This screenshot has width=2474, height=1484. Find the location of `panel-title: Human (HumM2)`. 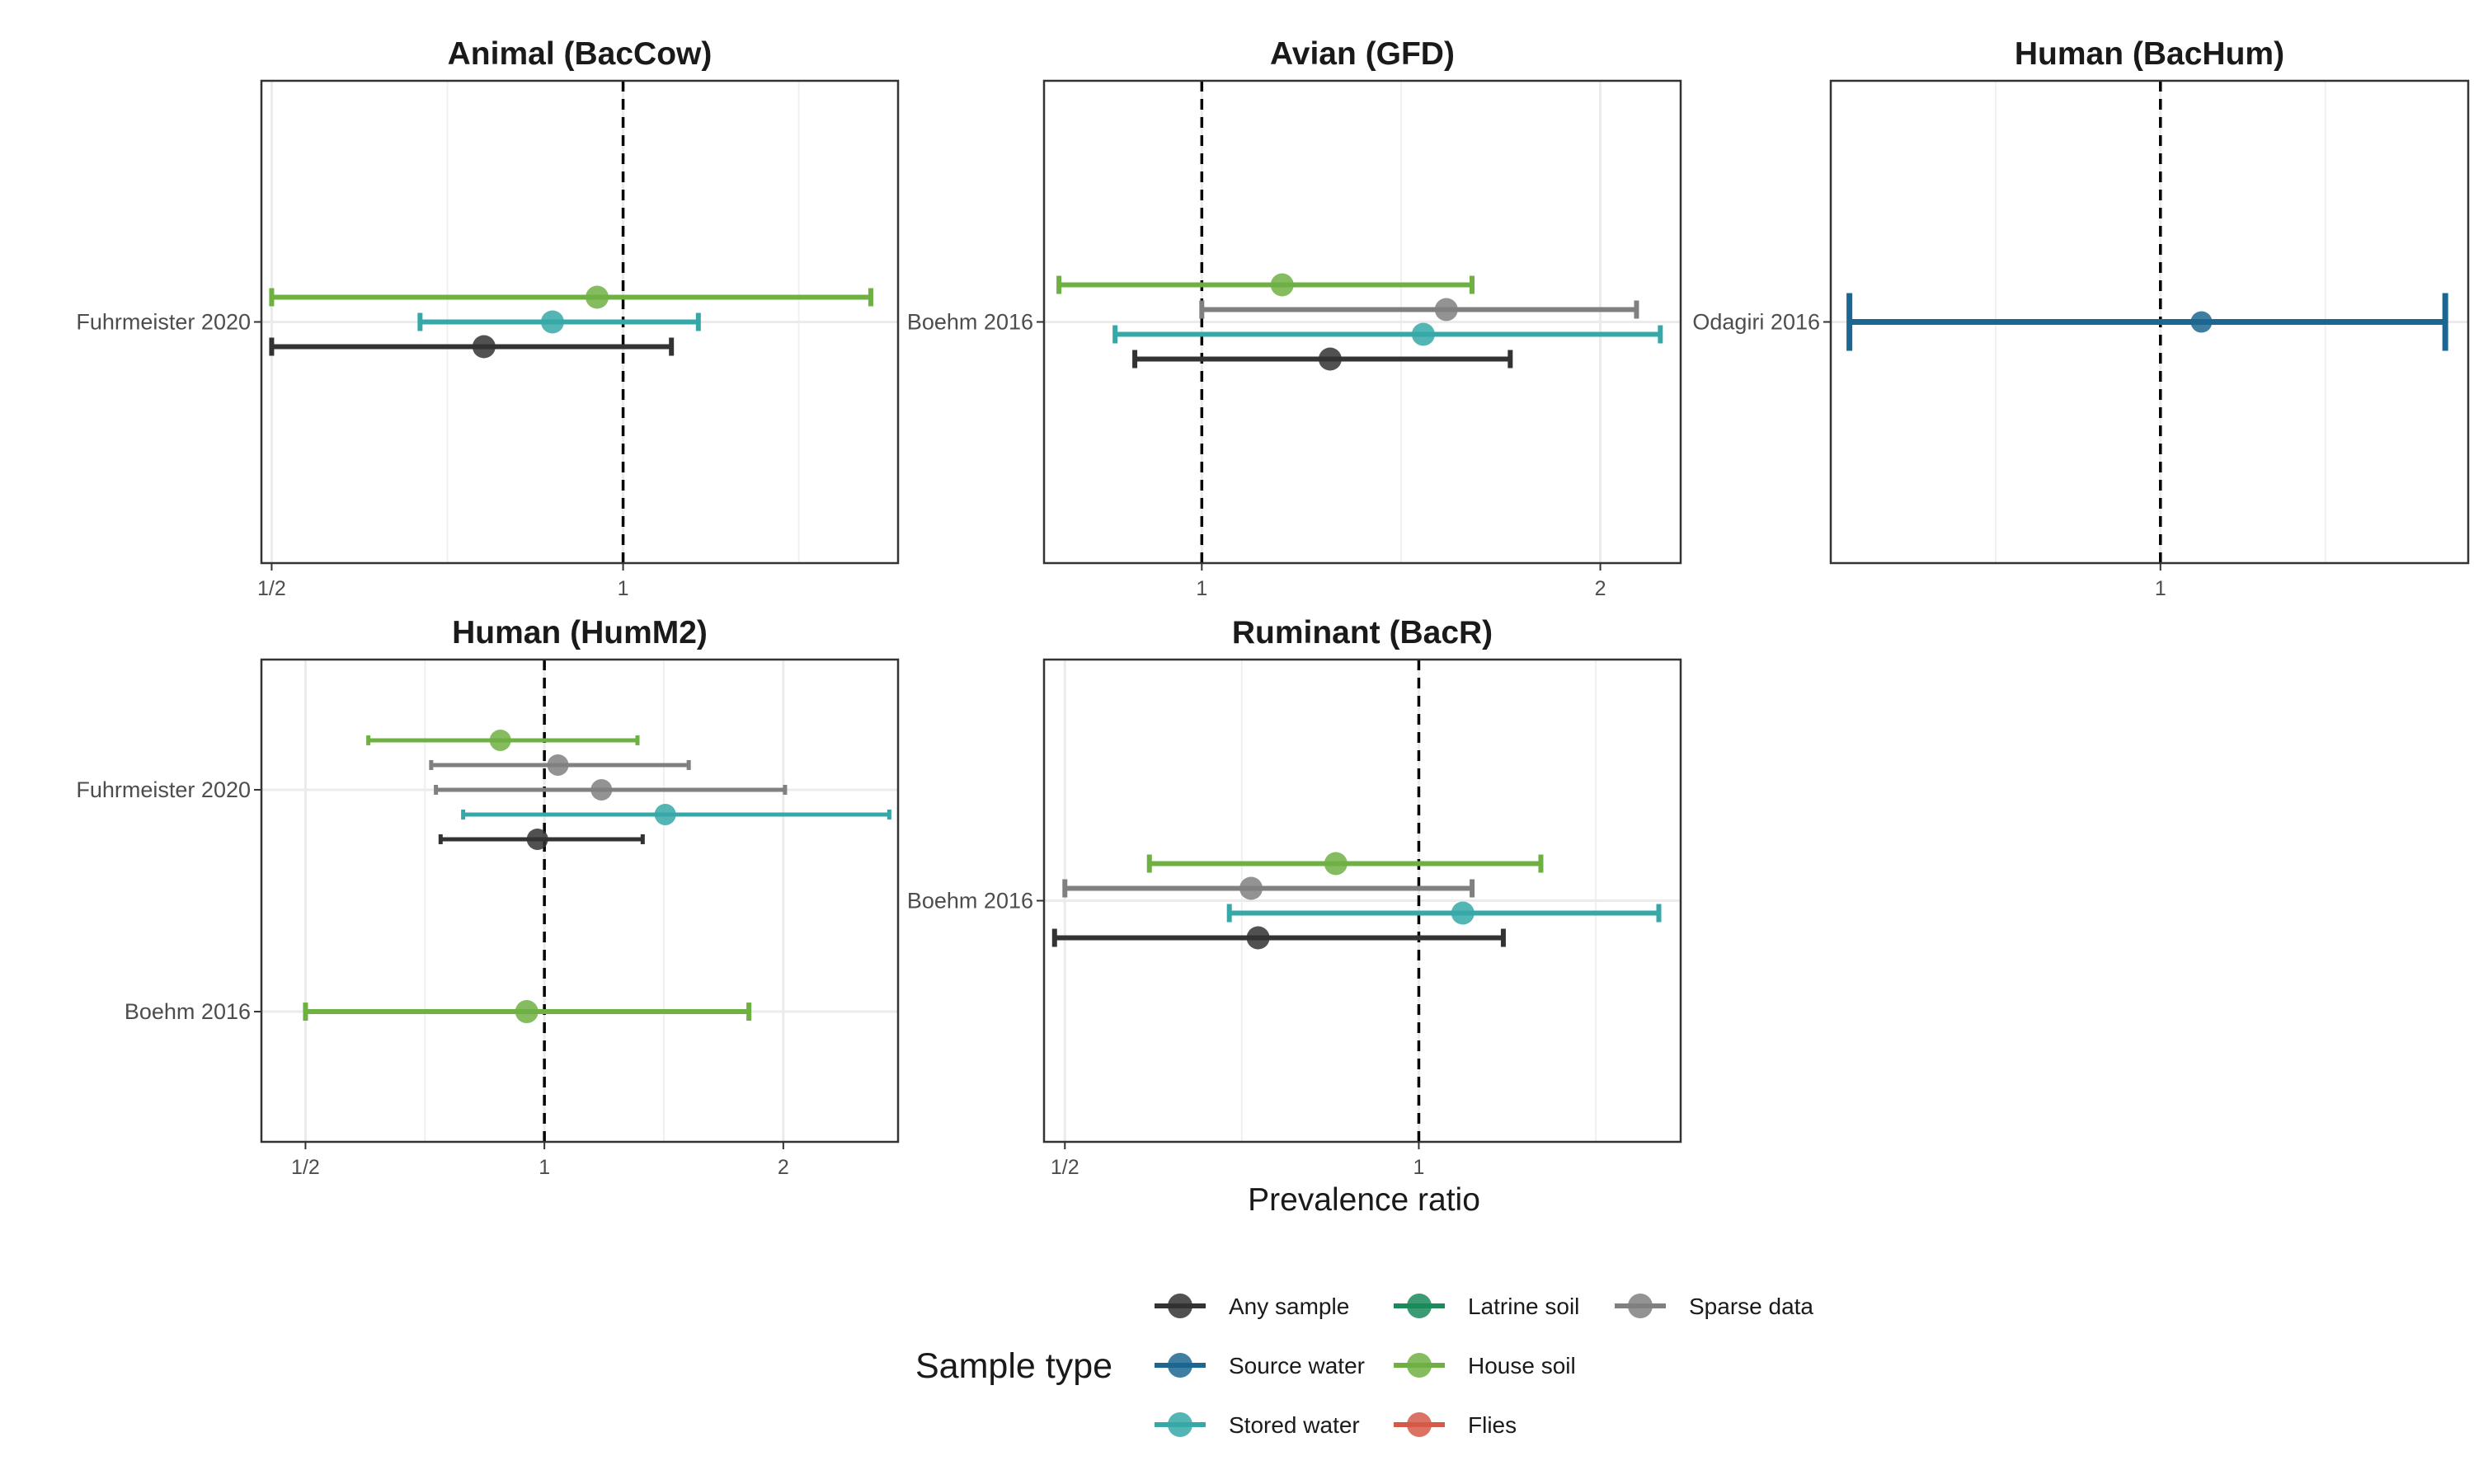

panel-title: Human (HumM2) is located at coordinates (580, 632).